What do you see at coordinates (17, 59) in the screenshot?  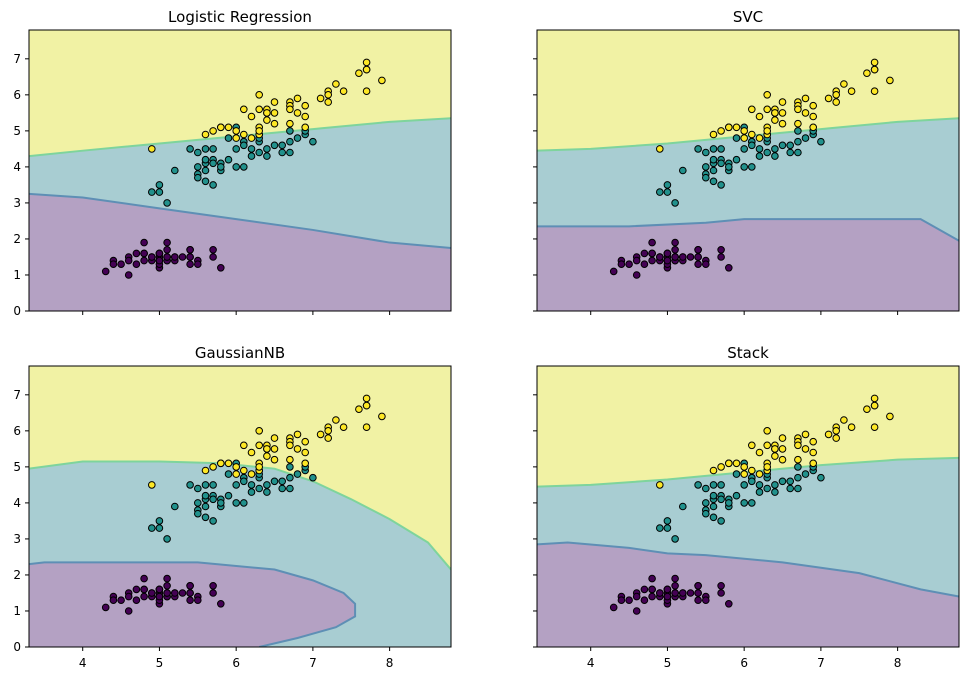 I see `y-tick-label: 7` at bounding box center [17, 59].